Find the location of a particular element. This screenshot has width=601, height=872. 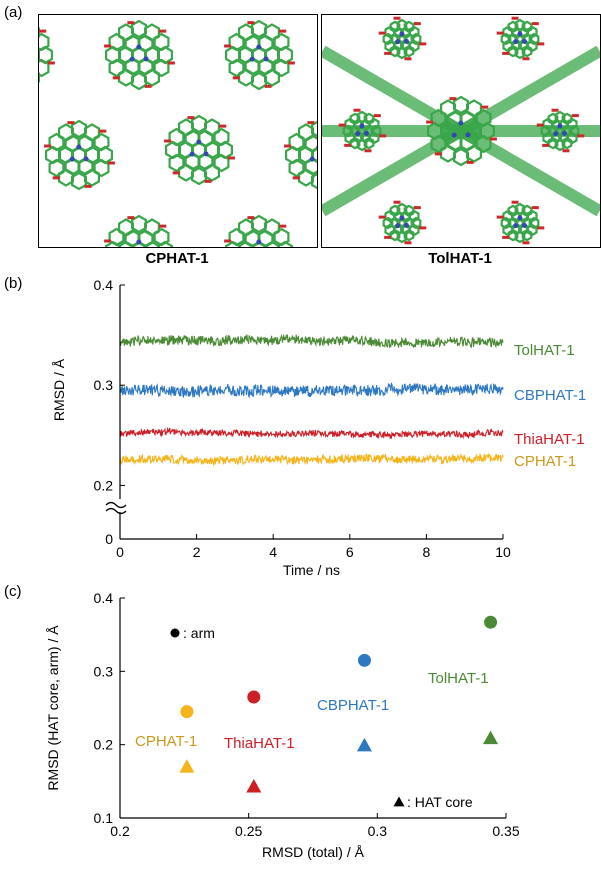

panel-label-a: (a) is located at coordinates (13, 12).